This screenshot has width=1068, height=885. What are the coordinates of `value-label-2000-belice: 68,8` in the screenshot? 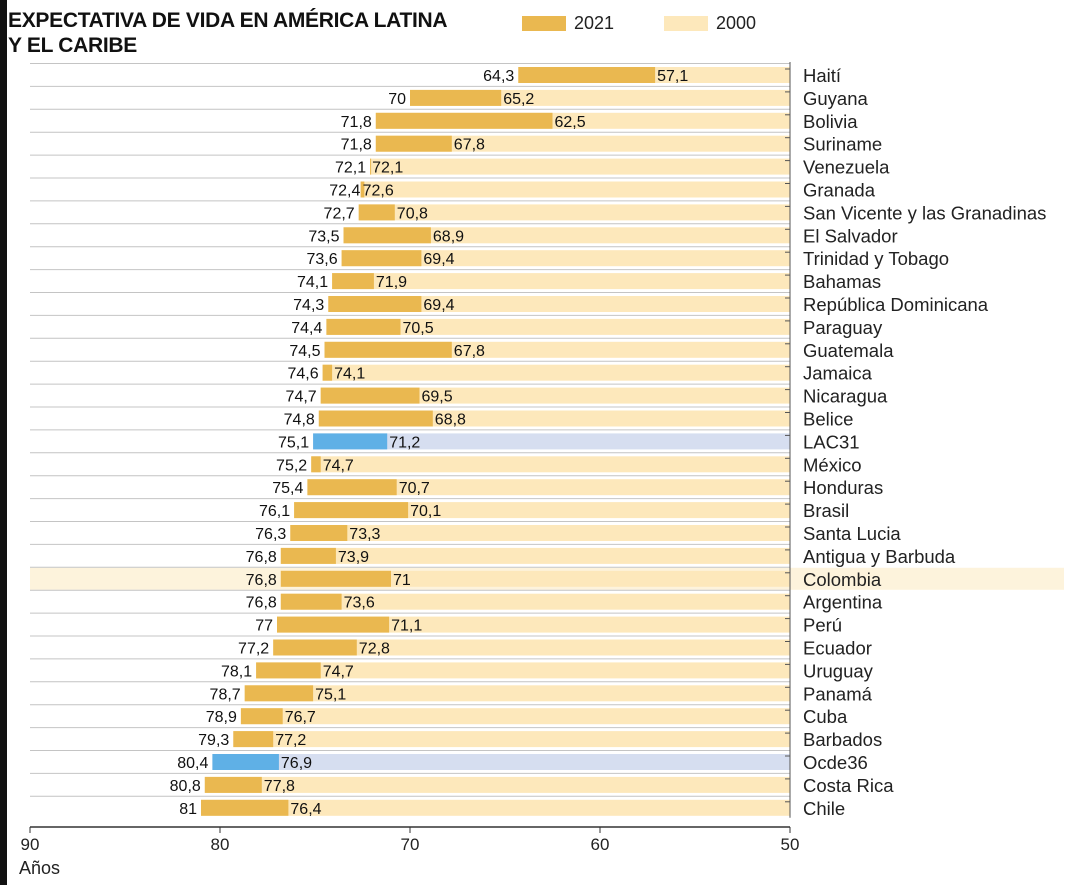 It's located at (450, 420).